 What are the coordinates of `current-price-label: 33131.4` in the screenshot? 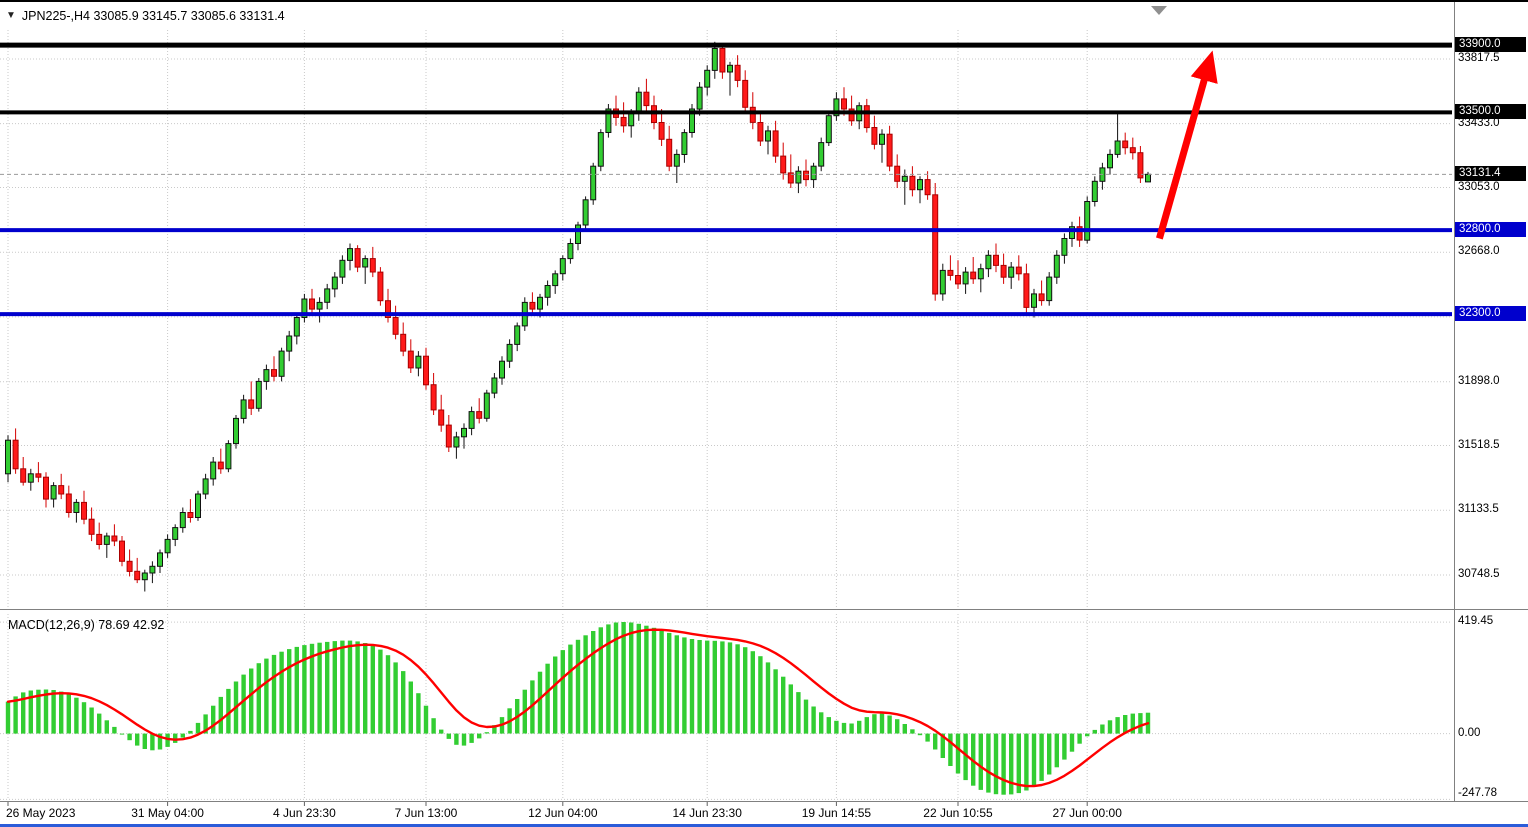 It's located at (1490, 174).